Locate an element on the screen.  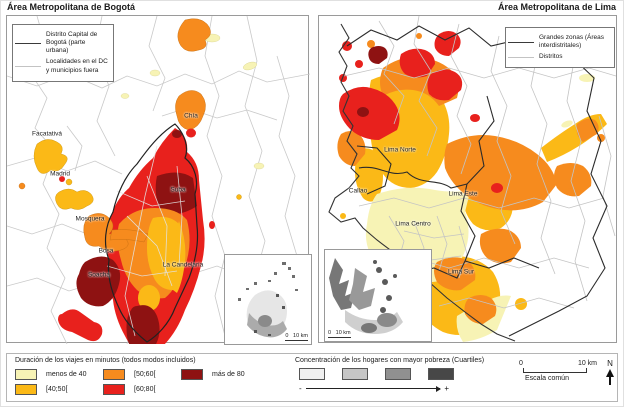
bogota-inset-scale: 0 10 km is located at coordinates (296, 337).